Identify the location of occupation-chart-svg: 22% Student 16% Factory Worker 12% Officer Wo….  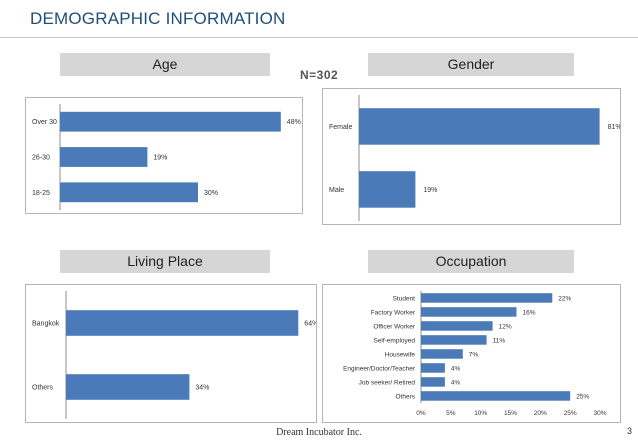
(475, 354).